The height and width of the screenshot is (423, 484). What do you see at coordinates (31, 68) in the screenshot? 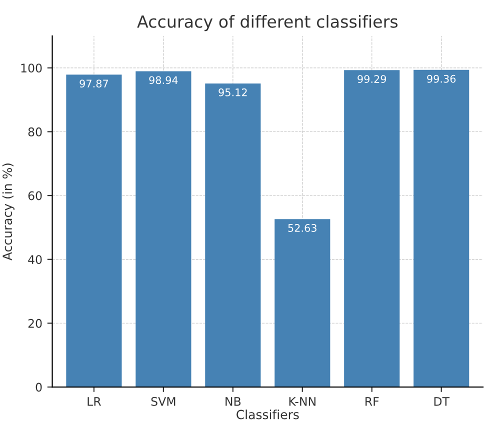
I see `y-tick-label: 100` at bounding box center [31, 68].